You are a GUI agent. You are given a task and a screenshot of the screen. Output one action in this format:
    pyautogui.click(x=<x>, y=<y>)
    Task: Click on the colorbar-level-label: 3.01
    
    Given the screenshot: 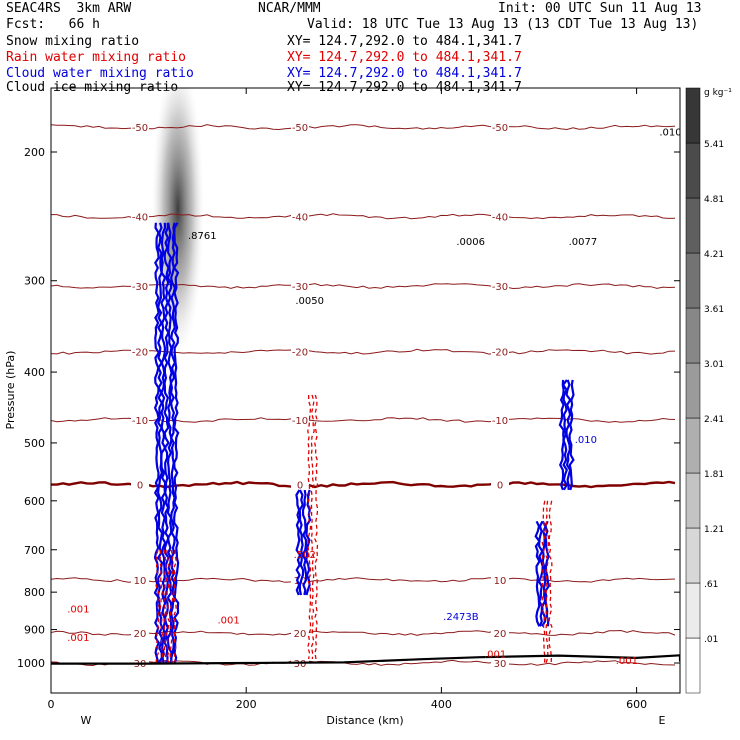 What is the action you would take?
    pyautogui.click(x=714, y=365)
    